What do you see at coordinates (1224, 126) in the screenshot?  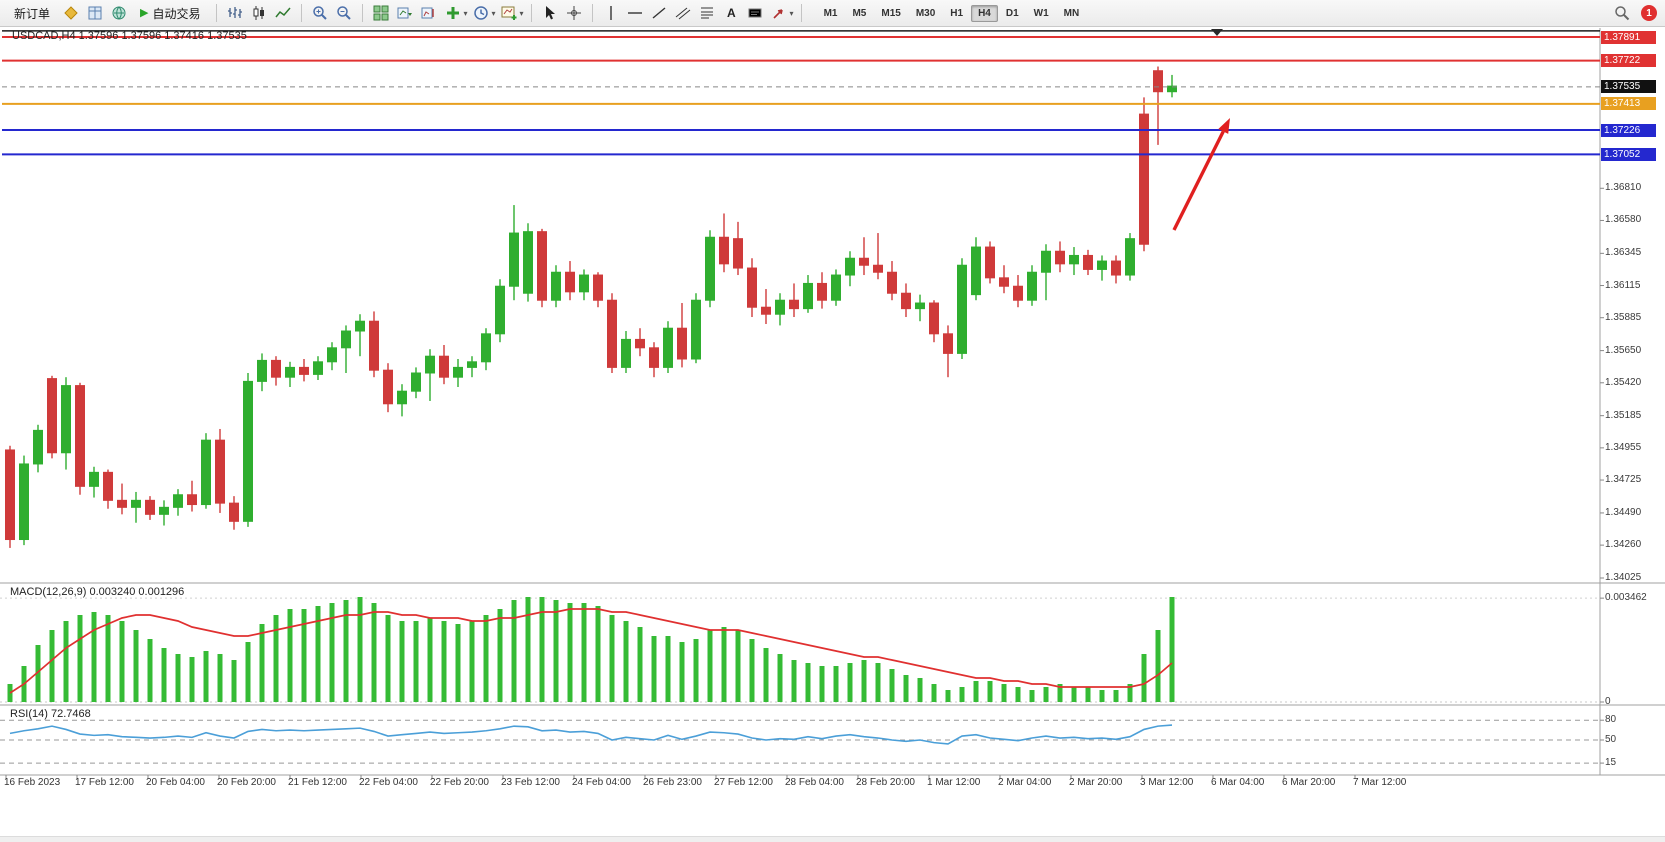 I see `annotation-arrow-head` at bounding box center [1224, 126].